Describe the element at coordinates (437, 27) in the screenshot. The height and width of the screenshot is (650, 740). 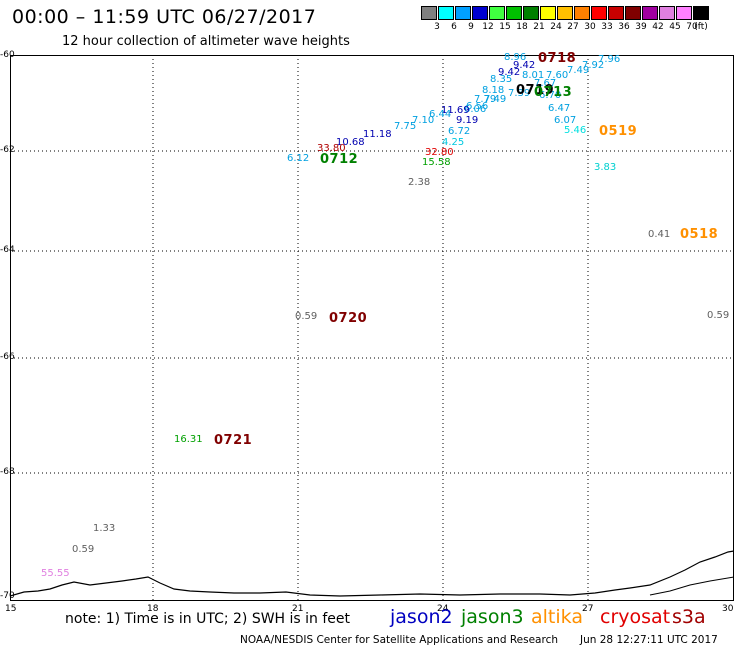
I see `legend-level-label: 3` at that location.